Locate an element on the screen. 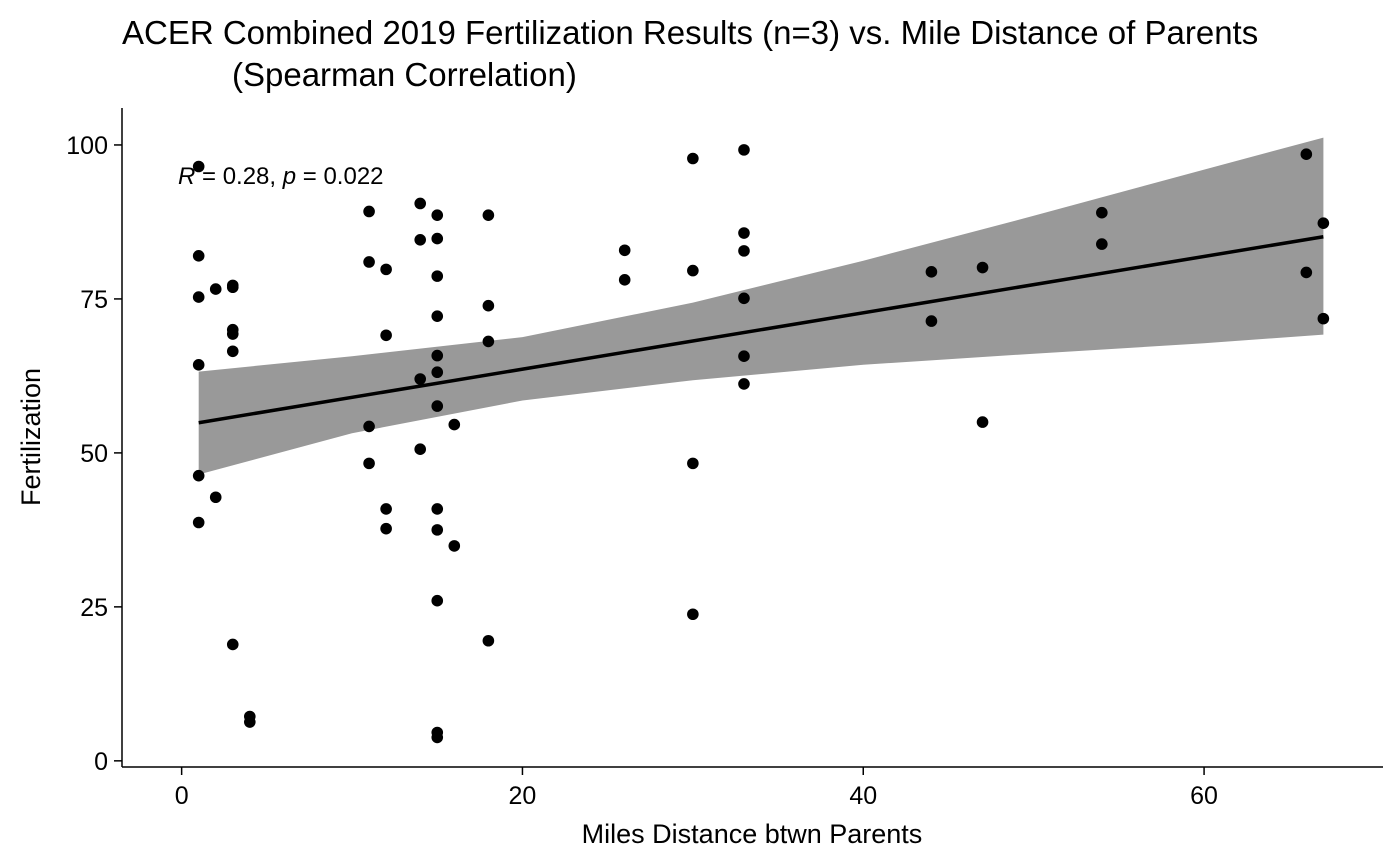  r-value: = 0.28, is located at coordinates (238, 176).